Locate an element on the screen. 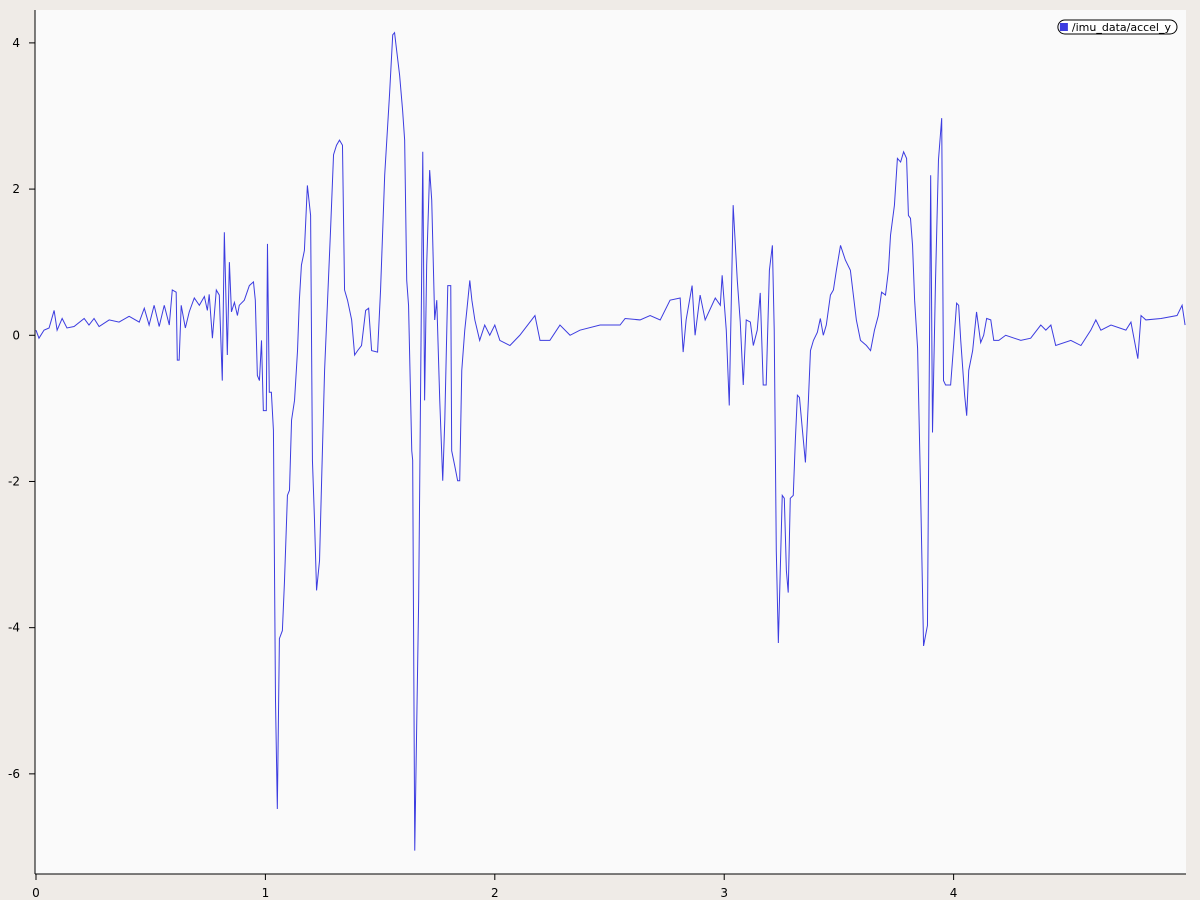 The height and width of the screenshot is (900, 1200). y-tick-label: -6 is located at coordinates (14, 774).